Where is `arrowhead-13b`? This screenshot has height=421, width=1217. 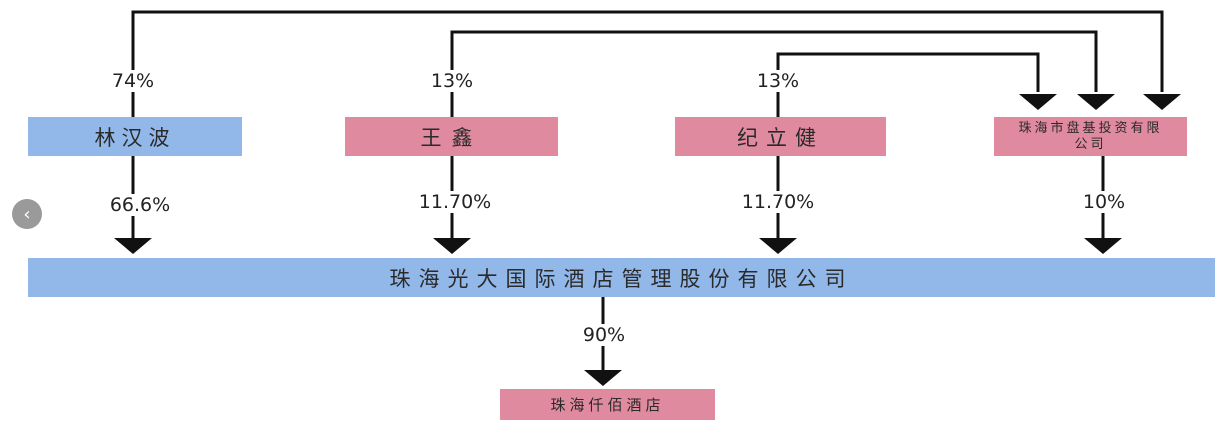
arrowhead-13b is located at coordinates (1038, 102).